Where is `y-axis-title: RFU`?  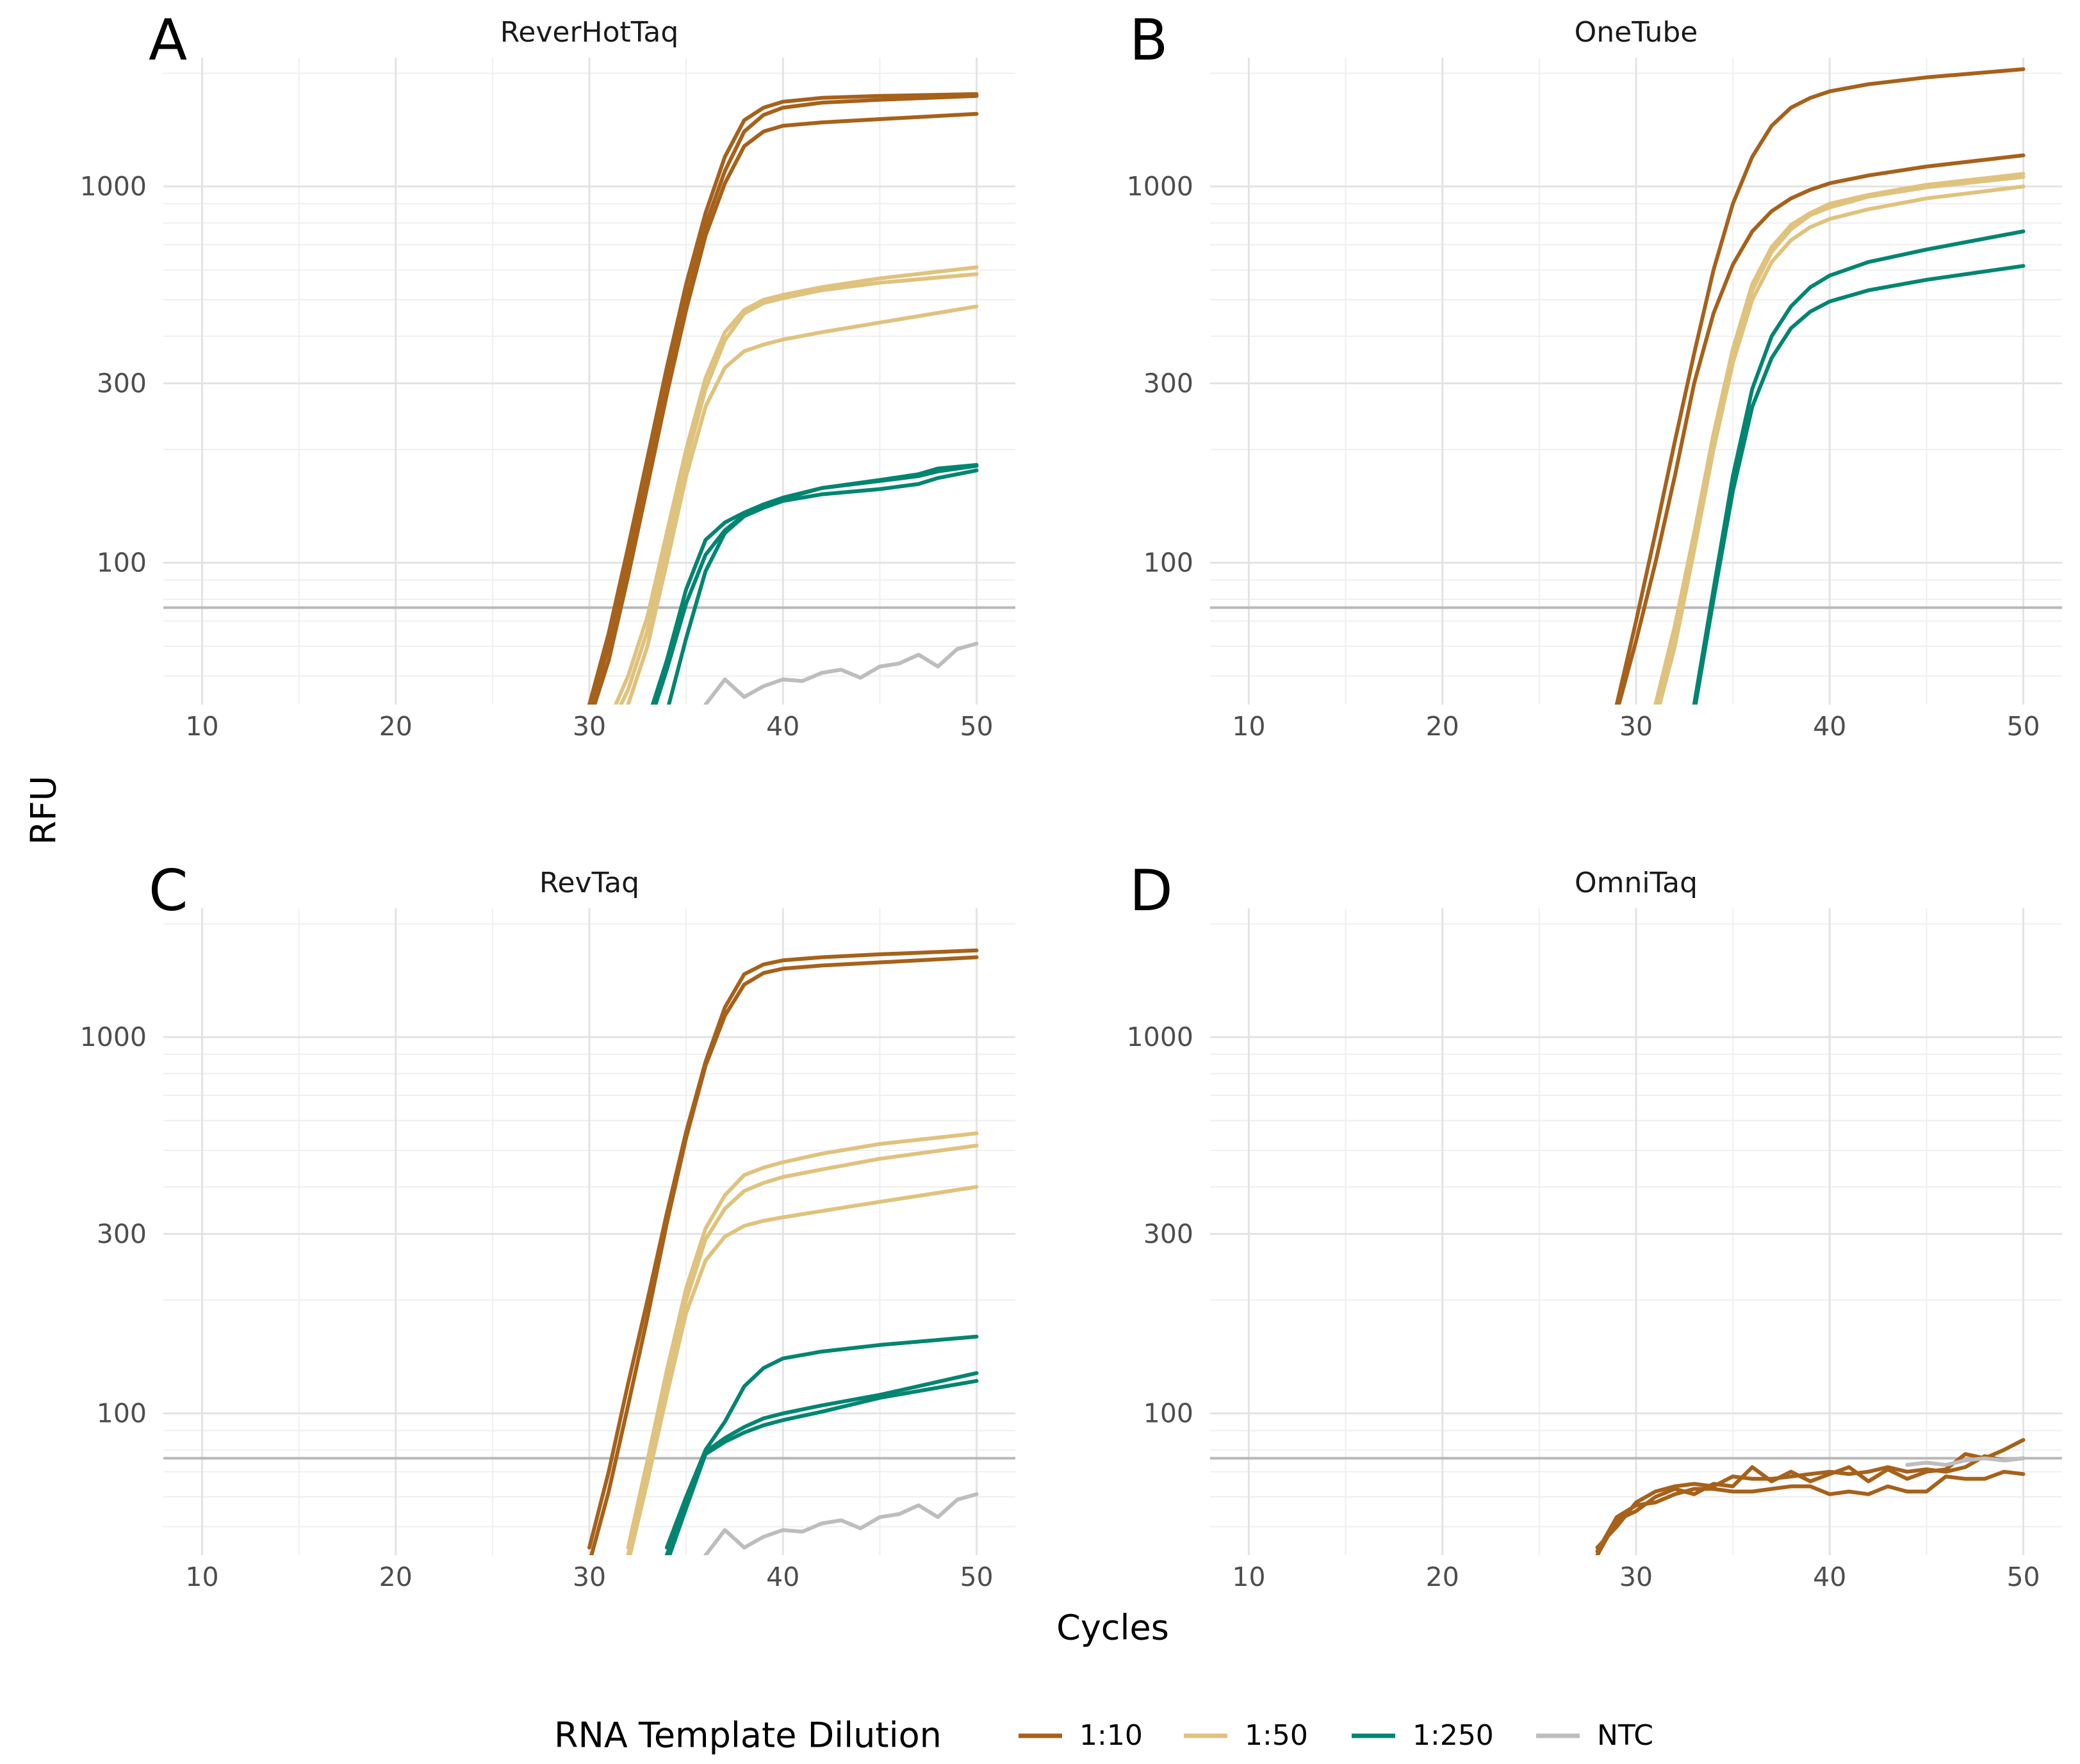 y-axis-title: RFU is located at coordinates (44, 810).